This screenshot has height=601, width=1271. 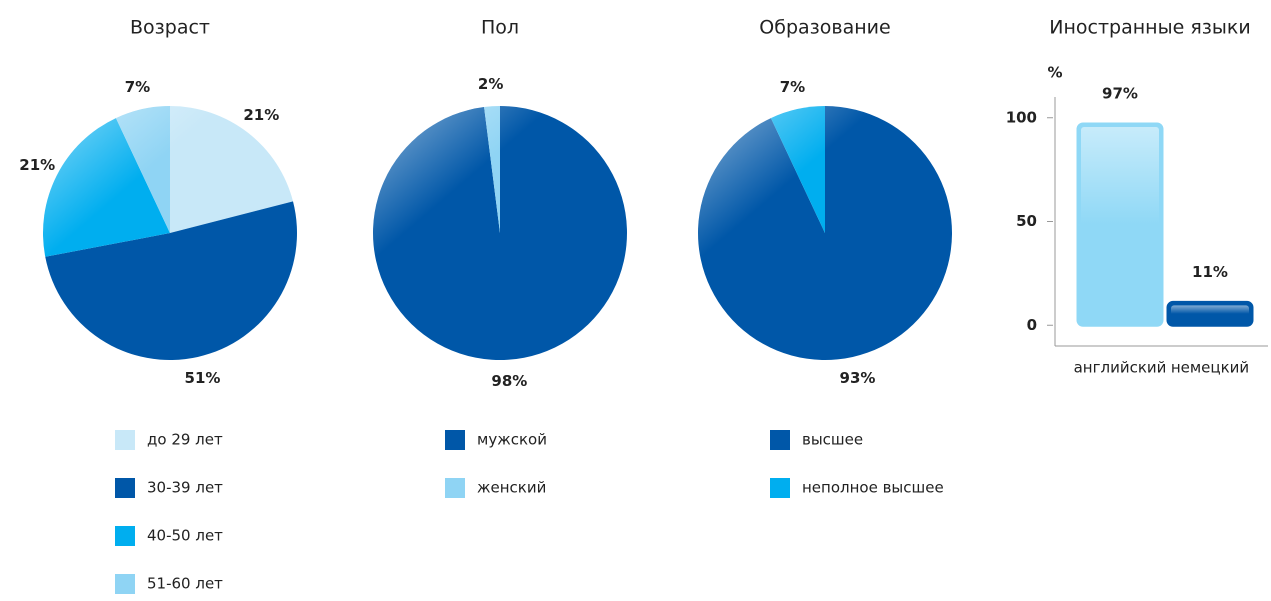 I want to click on chart-title: Образование, so click(x=824, y=28).